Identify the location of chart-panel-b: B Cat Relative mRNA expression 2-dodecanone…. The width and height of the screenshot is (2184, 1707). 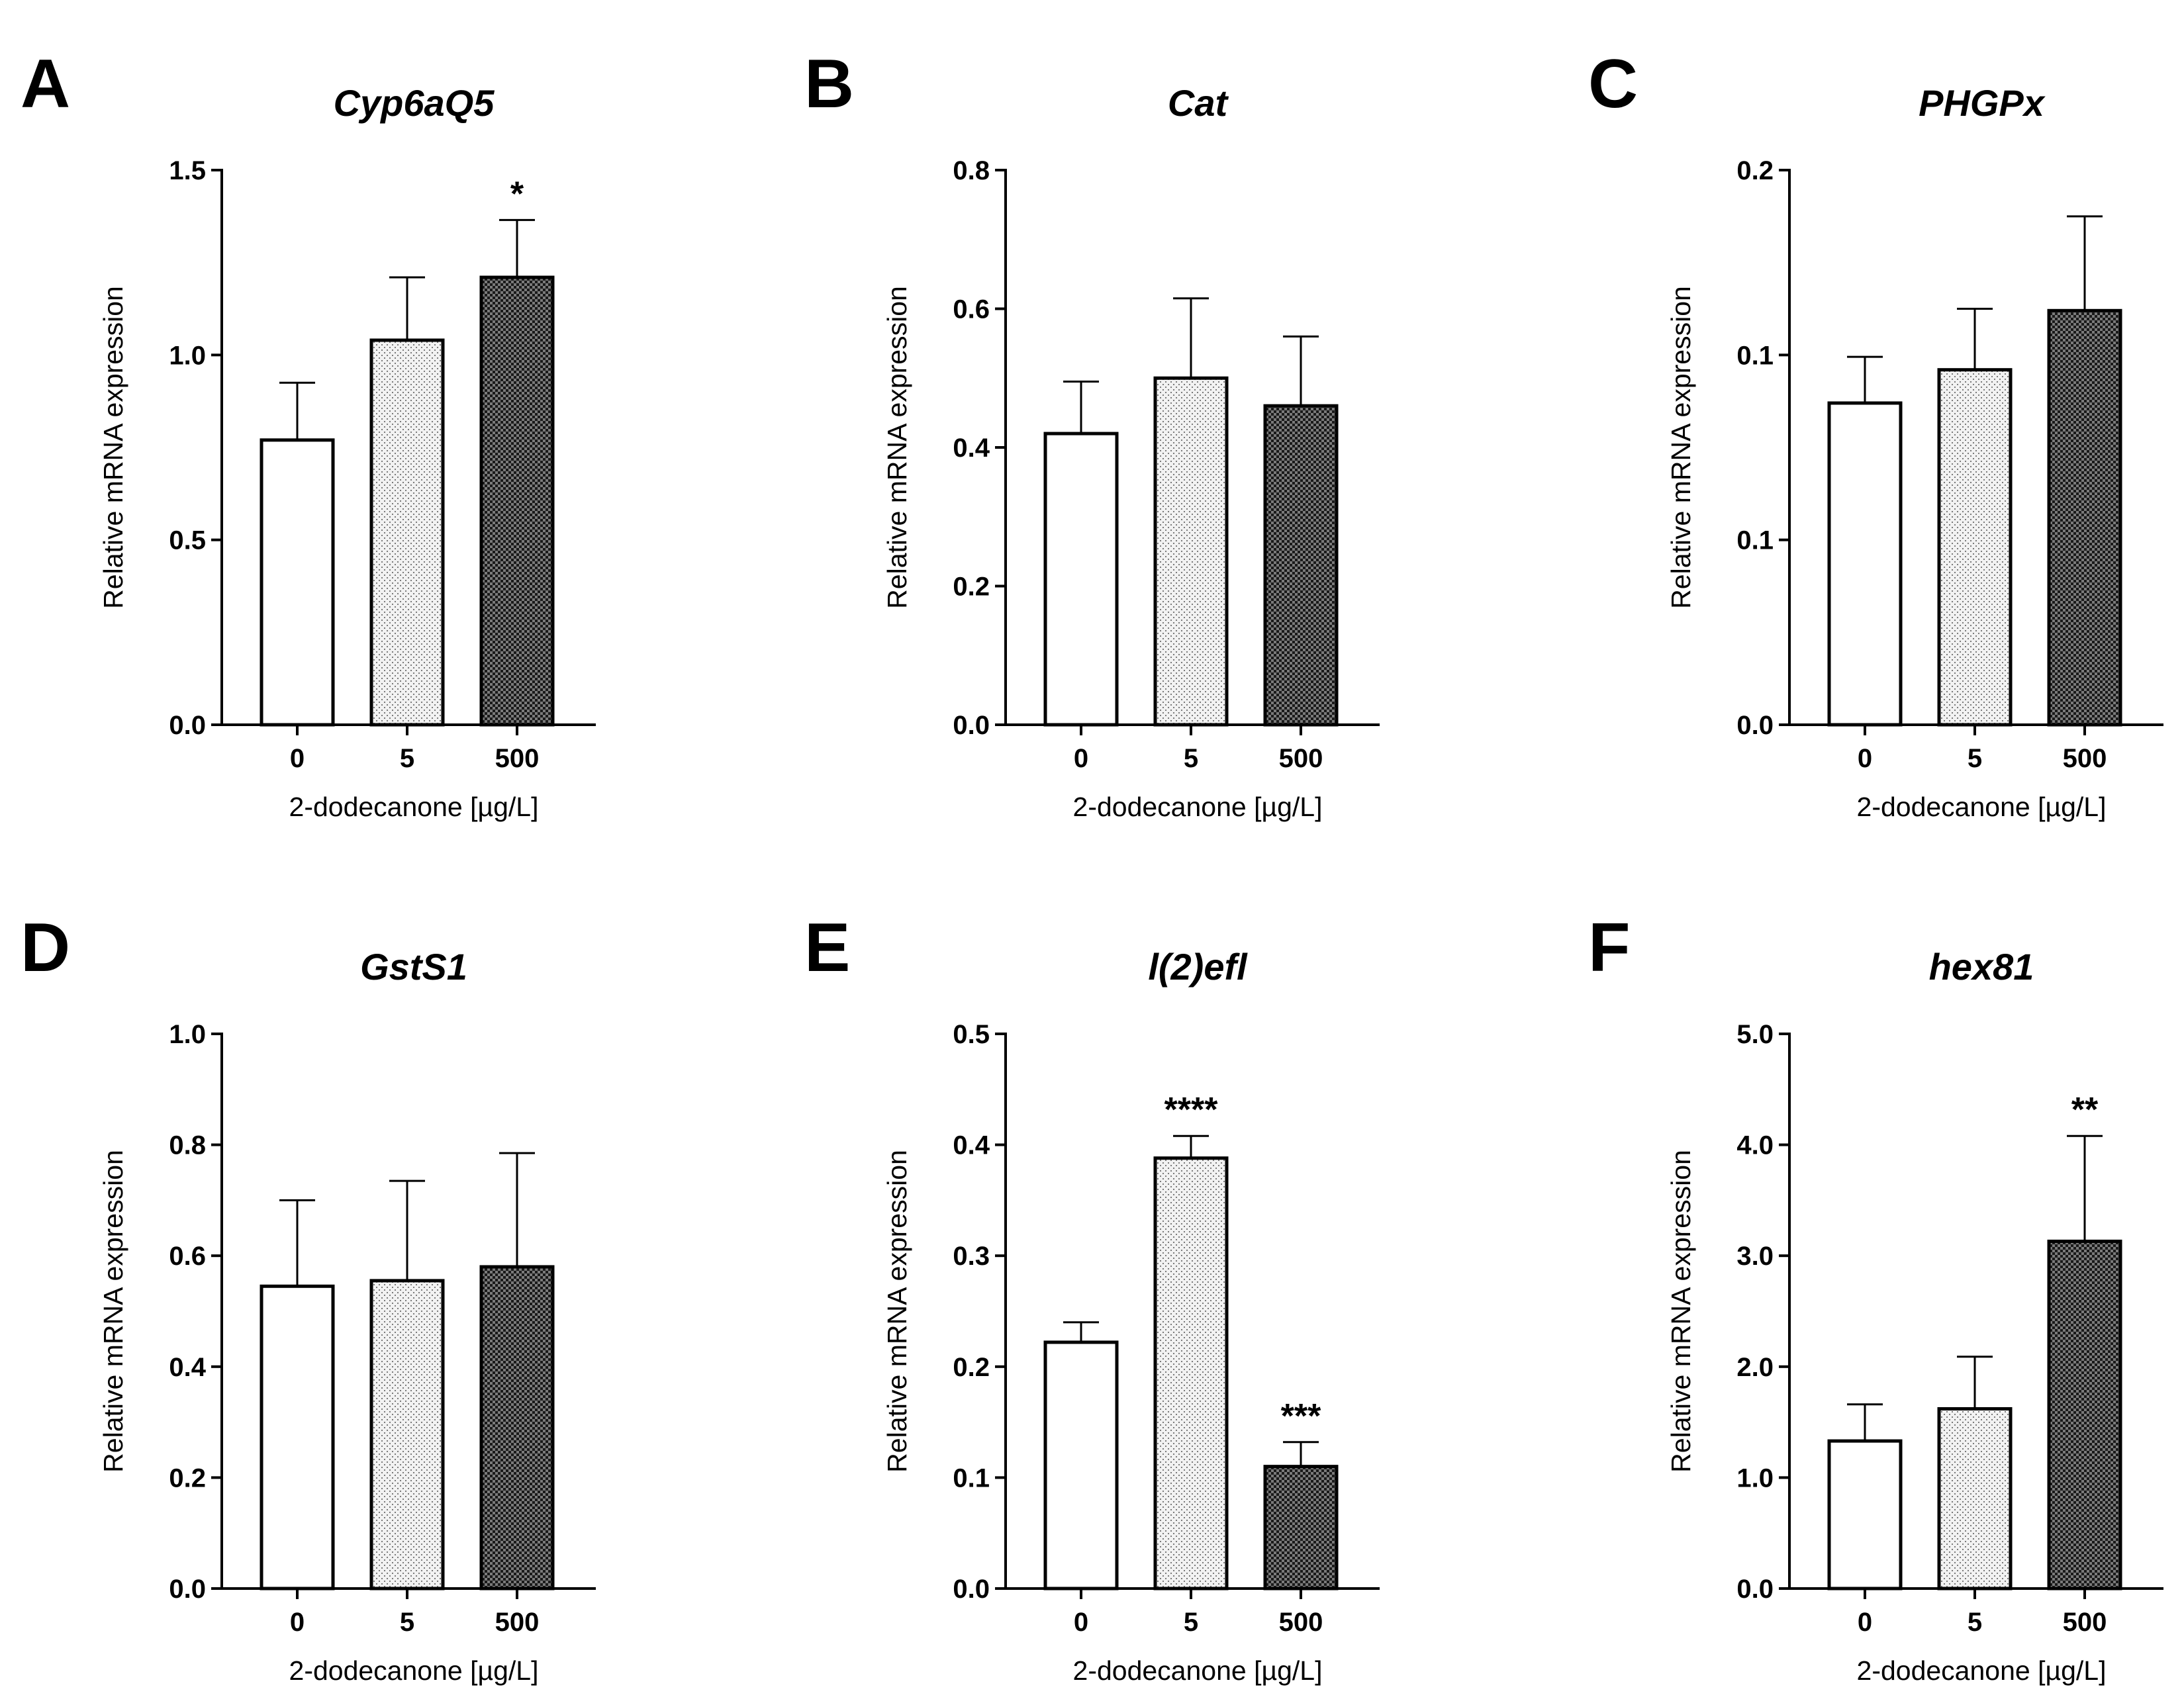
(1092, 434).